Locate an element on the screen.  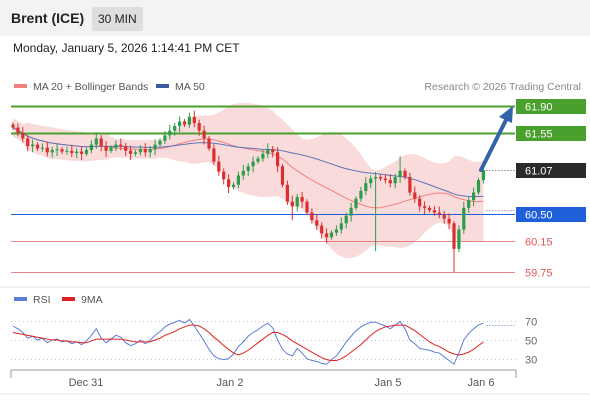
rsi-line is located at coordinates (248, 342).